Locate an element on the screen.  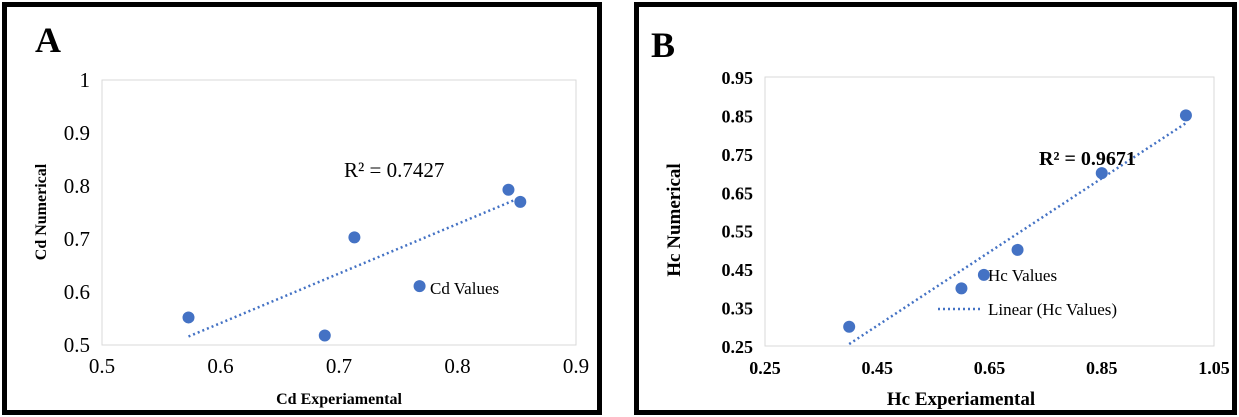
x-tick-label: 0.5 is located at coordinates (102, 366).